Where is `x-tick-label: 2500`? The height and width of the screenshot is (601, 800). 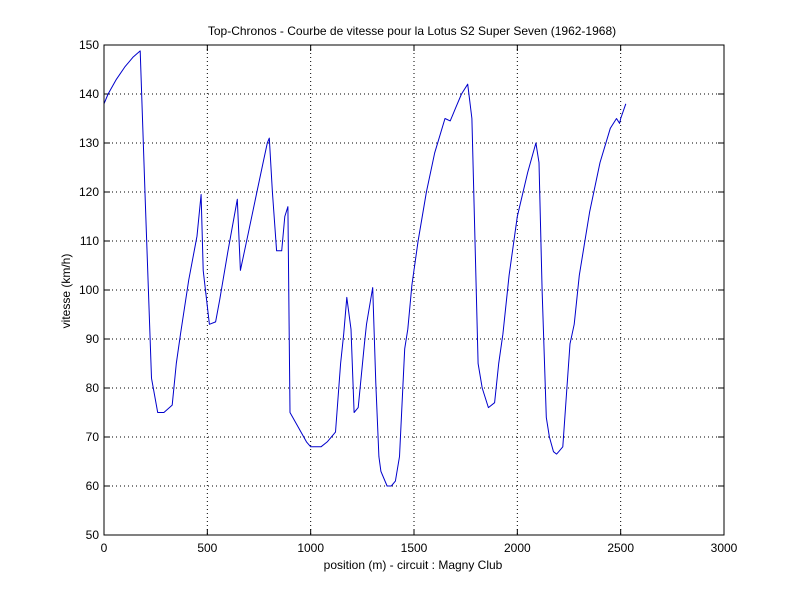
x-tick-label: 2500 is located at coordinates (620, 548).